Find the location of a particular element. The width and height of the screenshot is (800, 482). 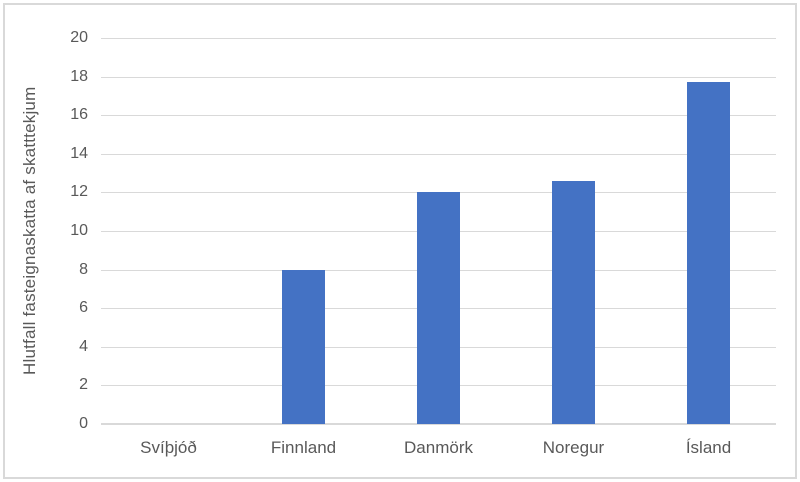

y-axis-tick-label-6: 6 is located at coordinates (83, 308).